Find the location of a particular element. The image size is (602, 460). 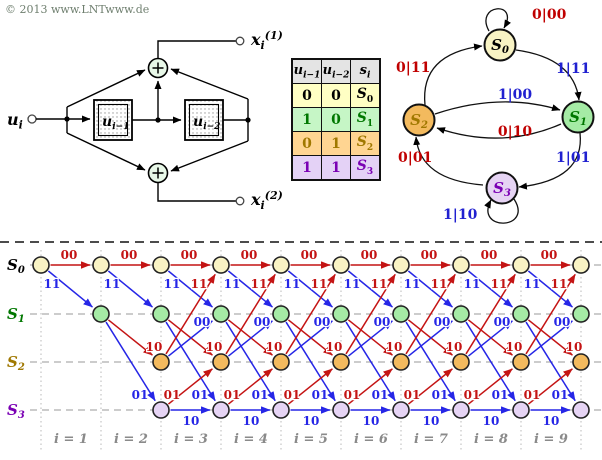

trellis-row-label-s0: S0 is located at coordinates (16, 266).